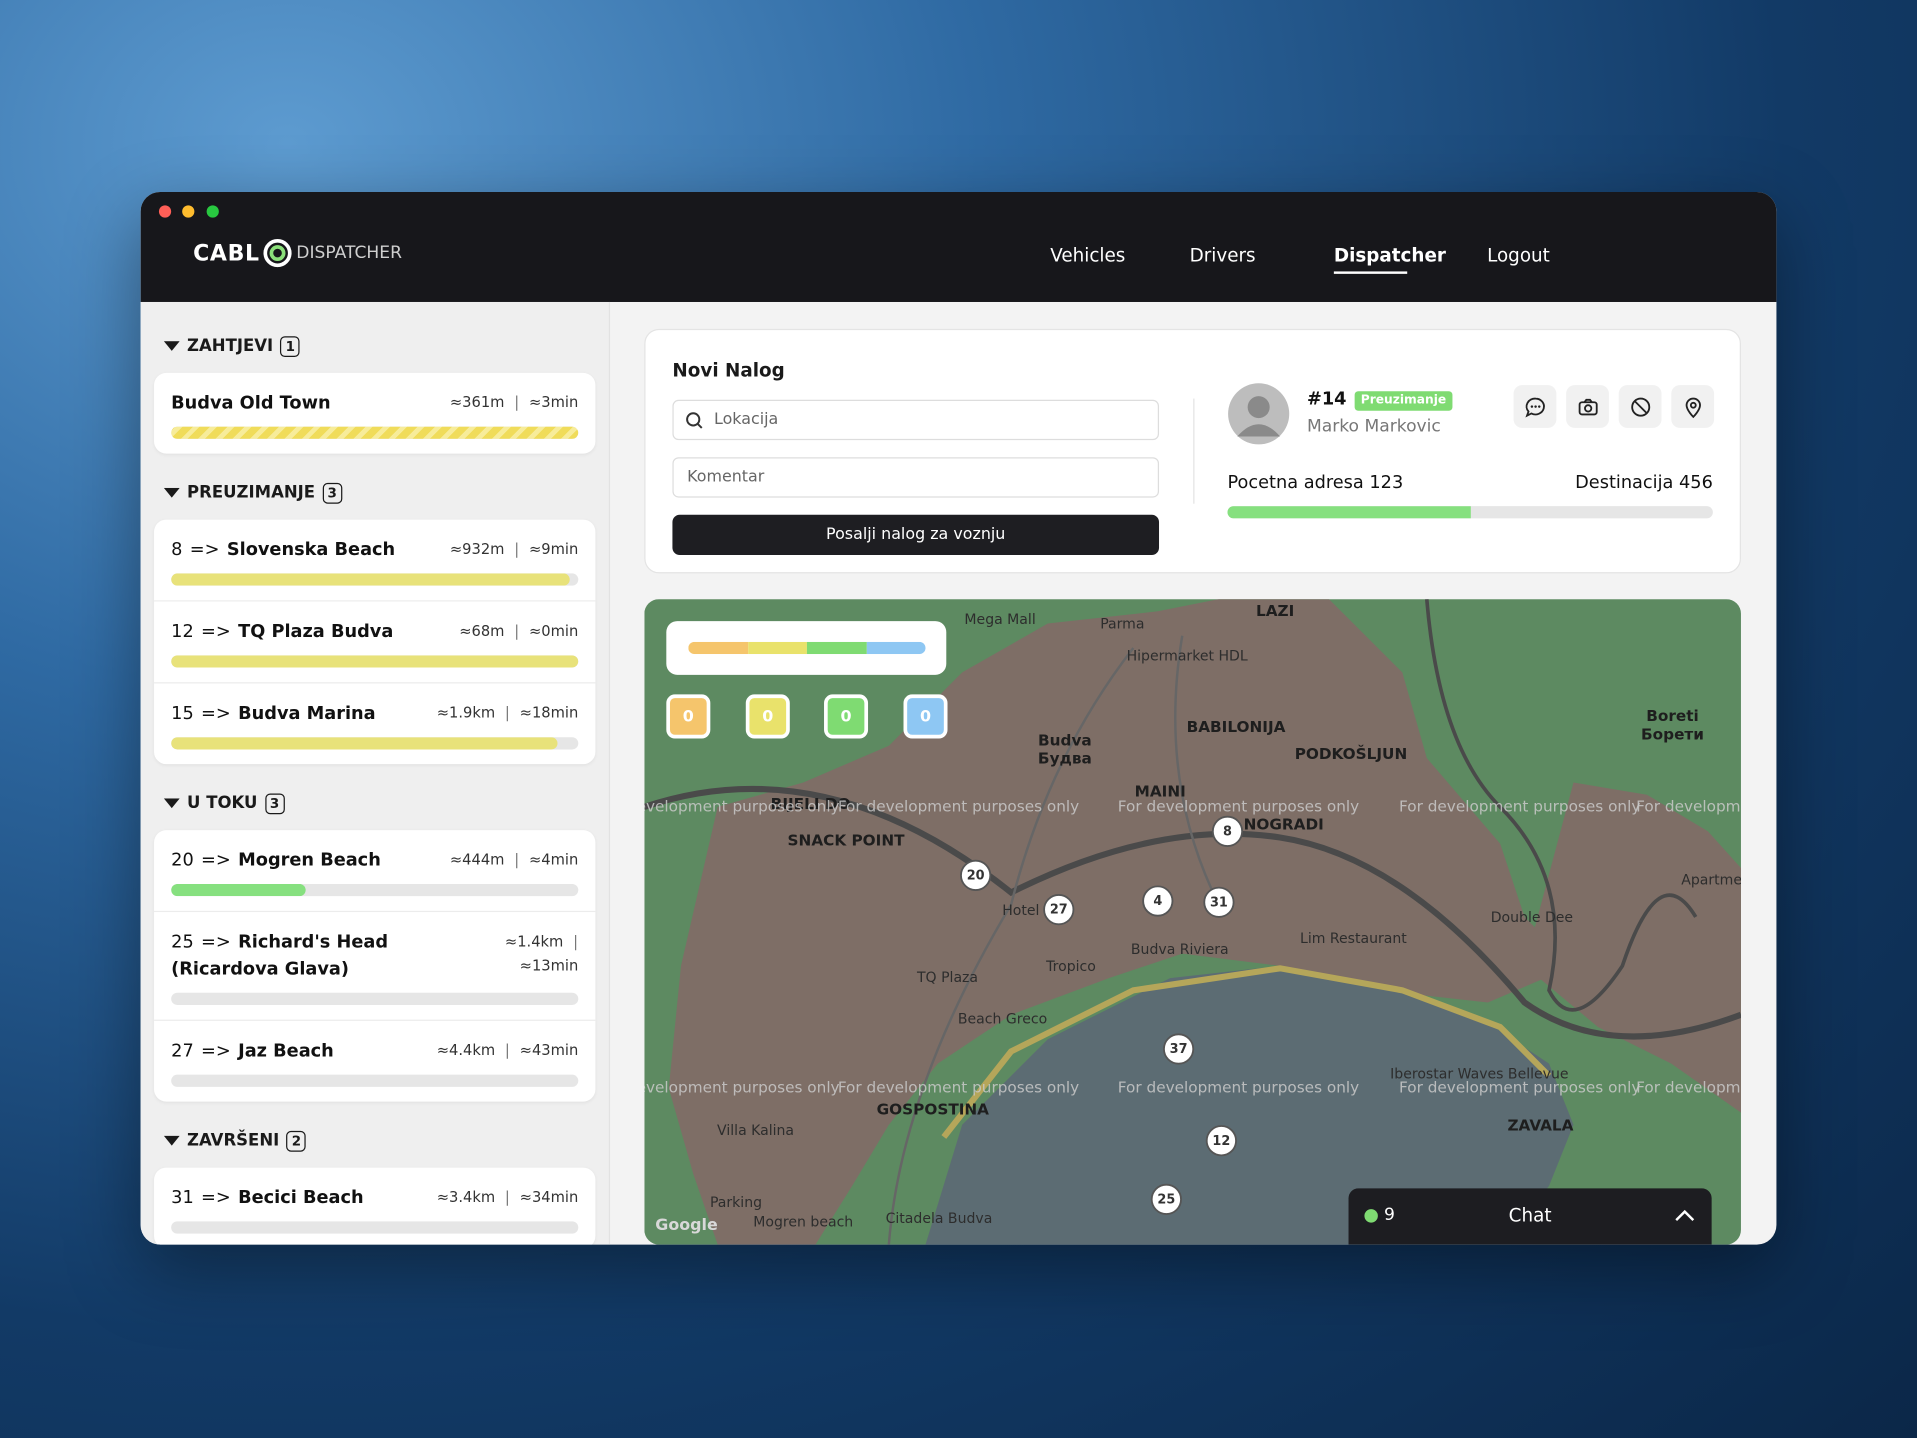 This screenshot has width=1917, height=1438. Describe the element at coordinates (1640, 406) in the screenshot. I see `block-button` at that location.